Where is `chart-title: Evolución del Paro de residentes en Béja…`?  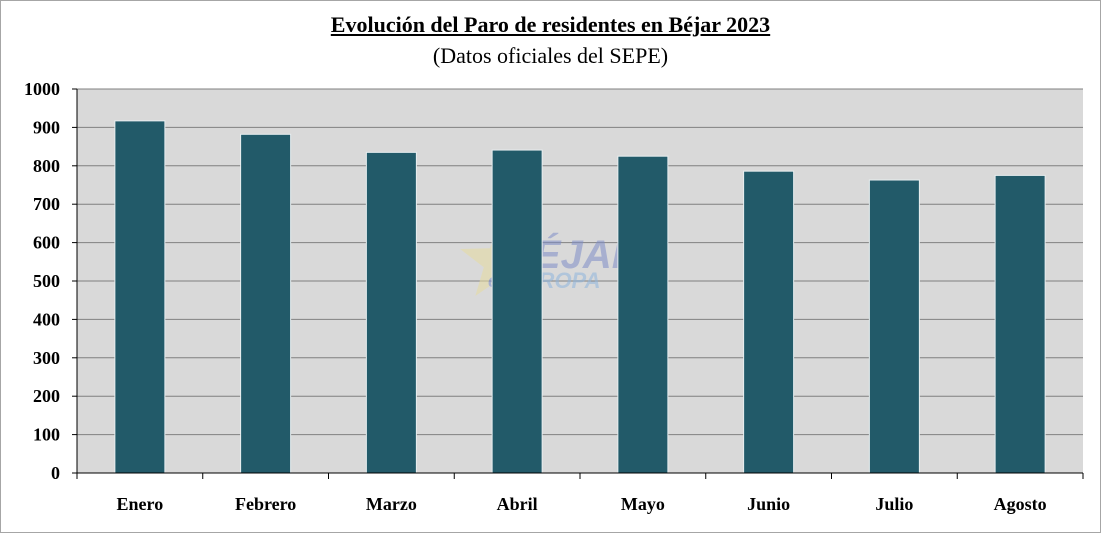
chart-title: Evolución del Paro de residentes en Béja… is located at coordinates (550, 24).